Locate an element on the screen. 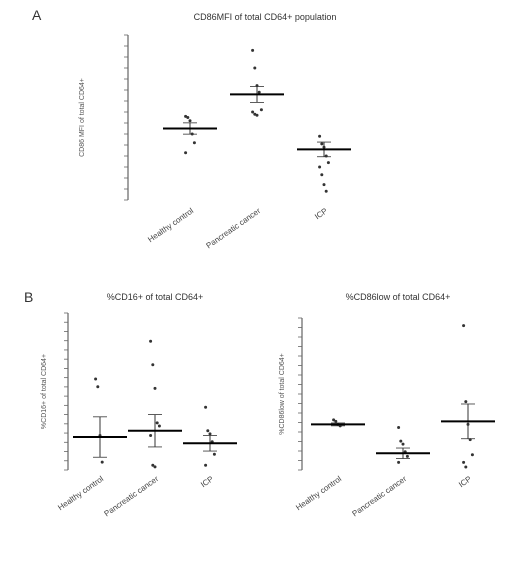  panel-letter-a: A is located at coordinates (37, 15).